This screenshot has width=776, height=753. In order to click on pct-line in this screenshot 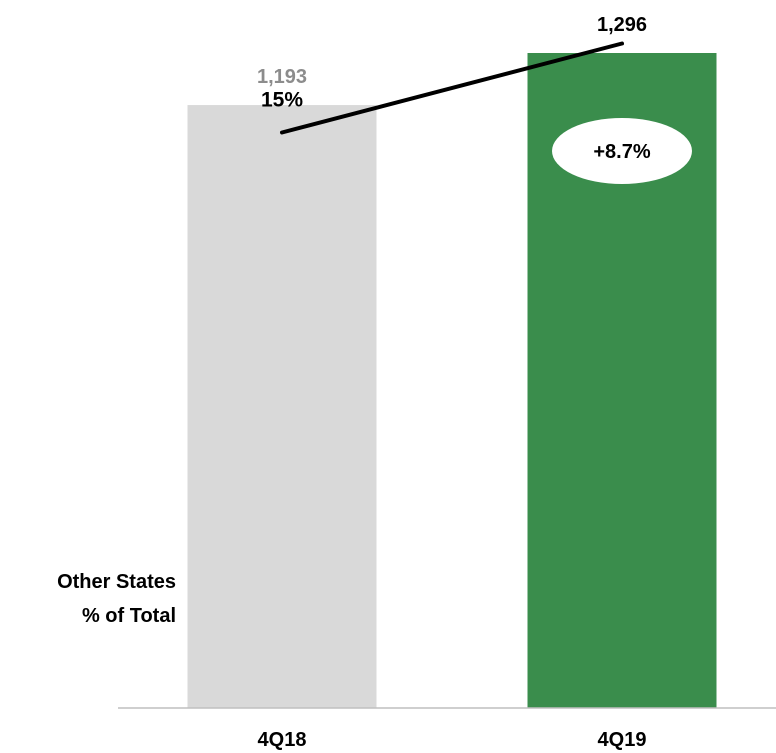, I will do `click(452, 88)`.